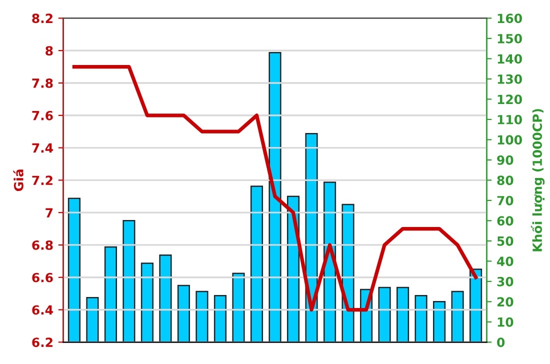  I want to click on y2-tick-label: 0, so click(501, 343).